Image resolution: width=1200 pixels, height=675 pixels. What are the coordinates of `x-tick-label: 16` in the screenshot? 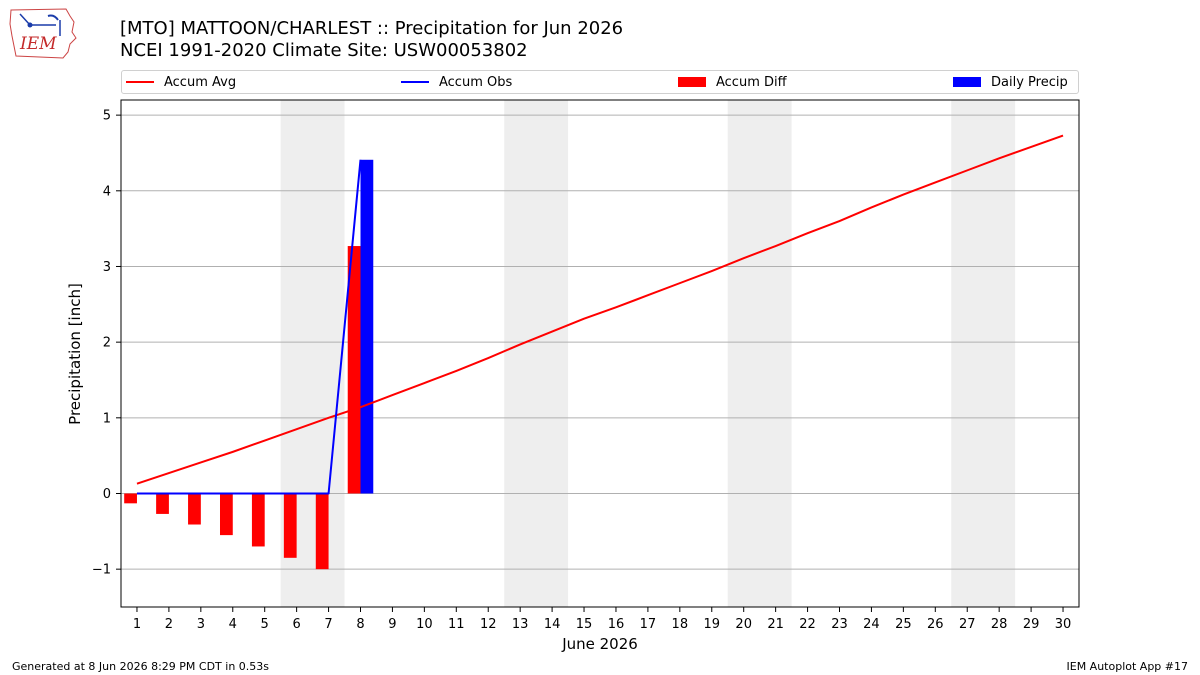 It's located at (616, 624).